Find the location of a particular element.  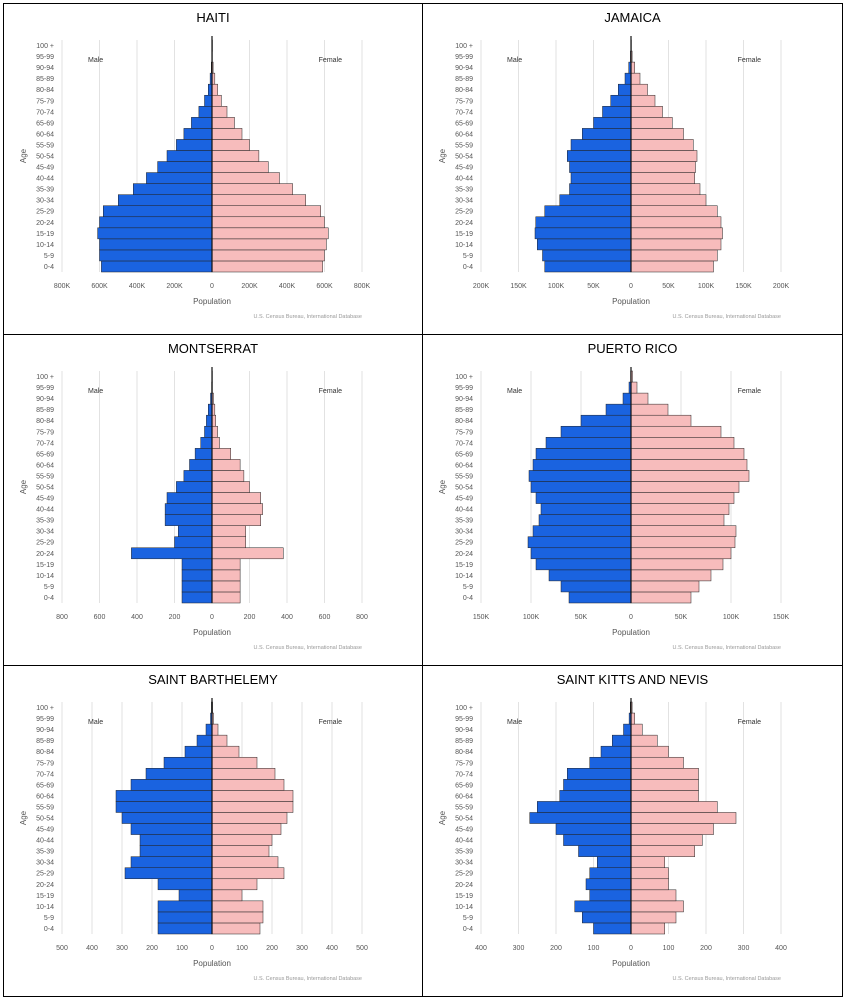

chart-title: PUERTO RICO is located at coordinates (632, 348).